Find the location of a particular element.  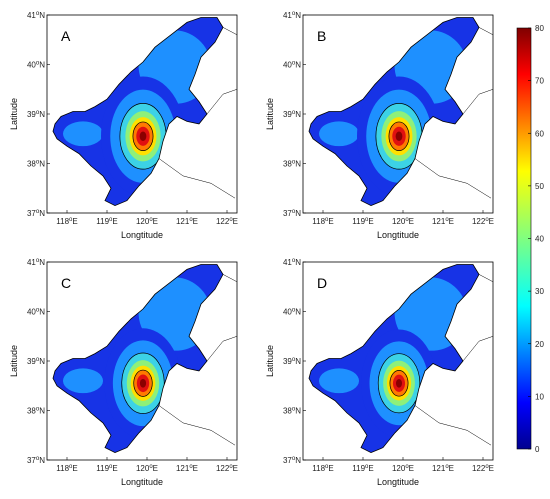

colorbar-tick-label: 50 is located at coordinates (539, 186).